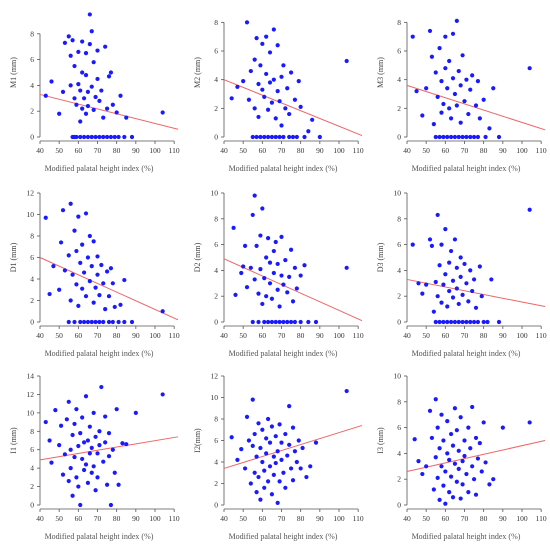 This screenshot has height=550, width=550. Describe the element at coordinates (476, 107) in the screenshot. I see `regression-line` at that location.